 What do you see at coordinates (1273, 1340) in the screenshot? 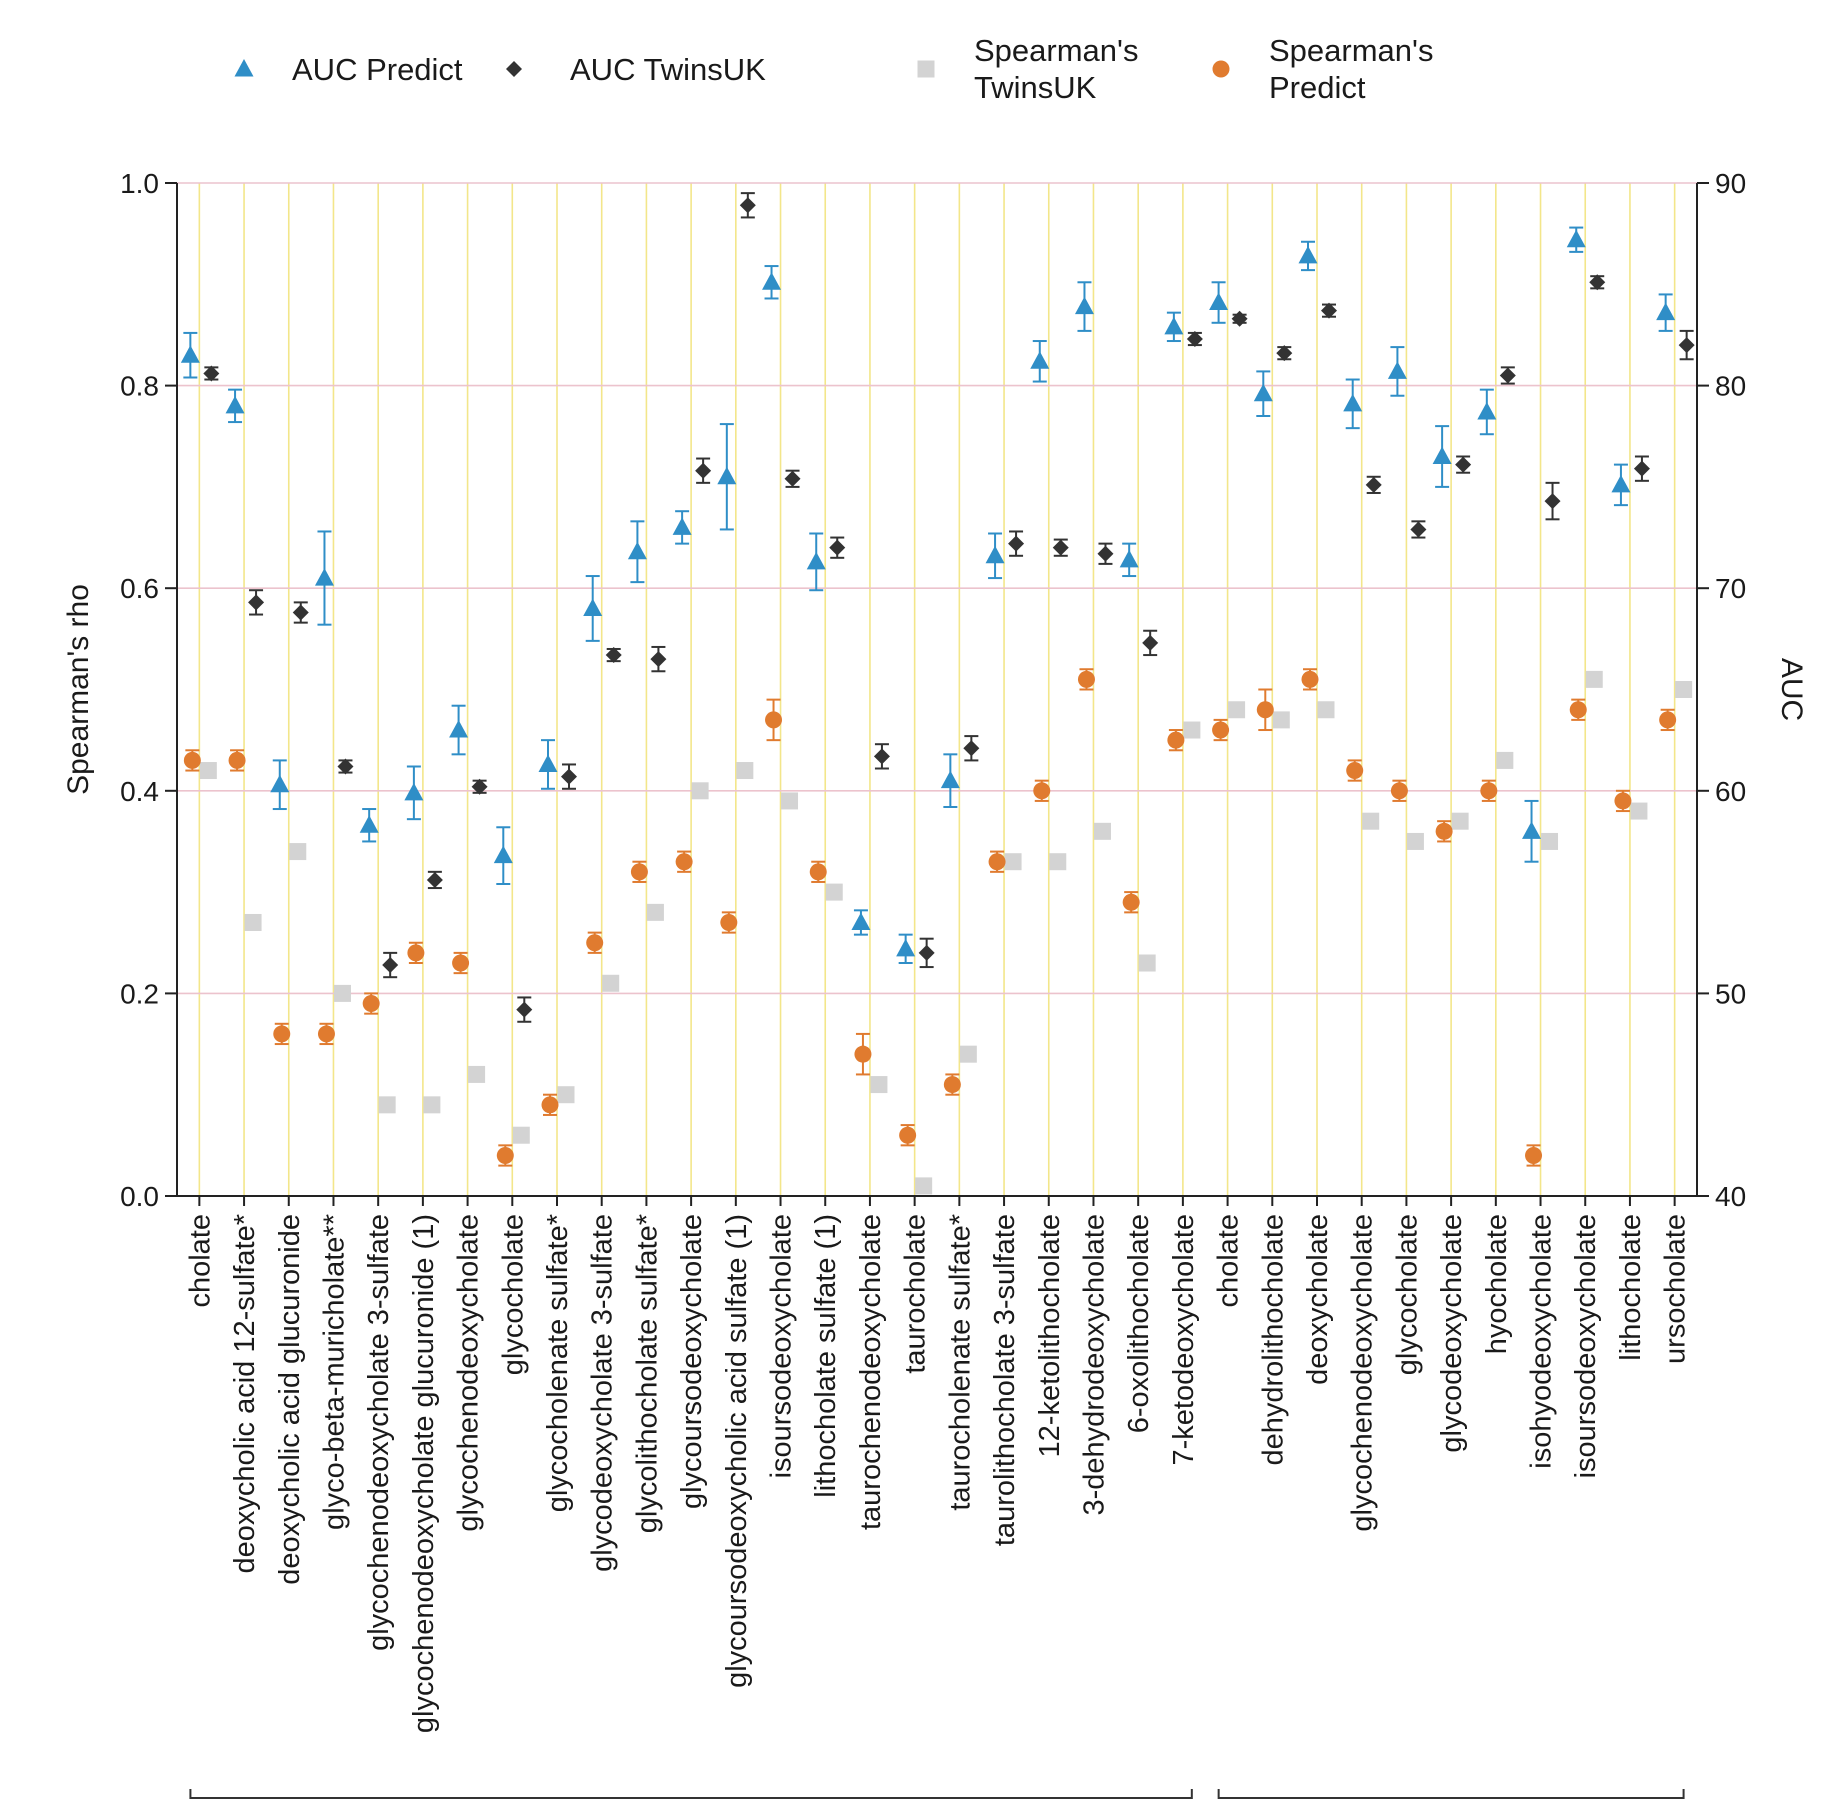
I see `category-label: dehydrolithocholate` at bounding box center [1273, 1340].